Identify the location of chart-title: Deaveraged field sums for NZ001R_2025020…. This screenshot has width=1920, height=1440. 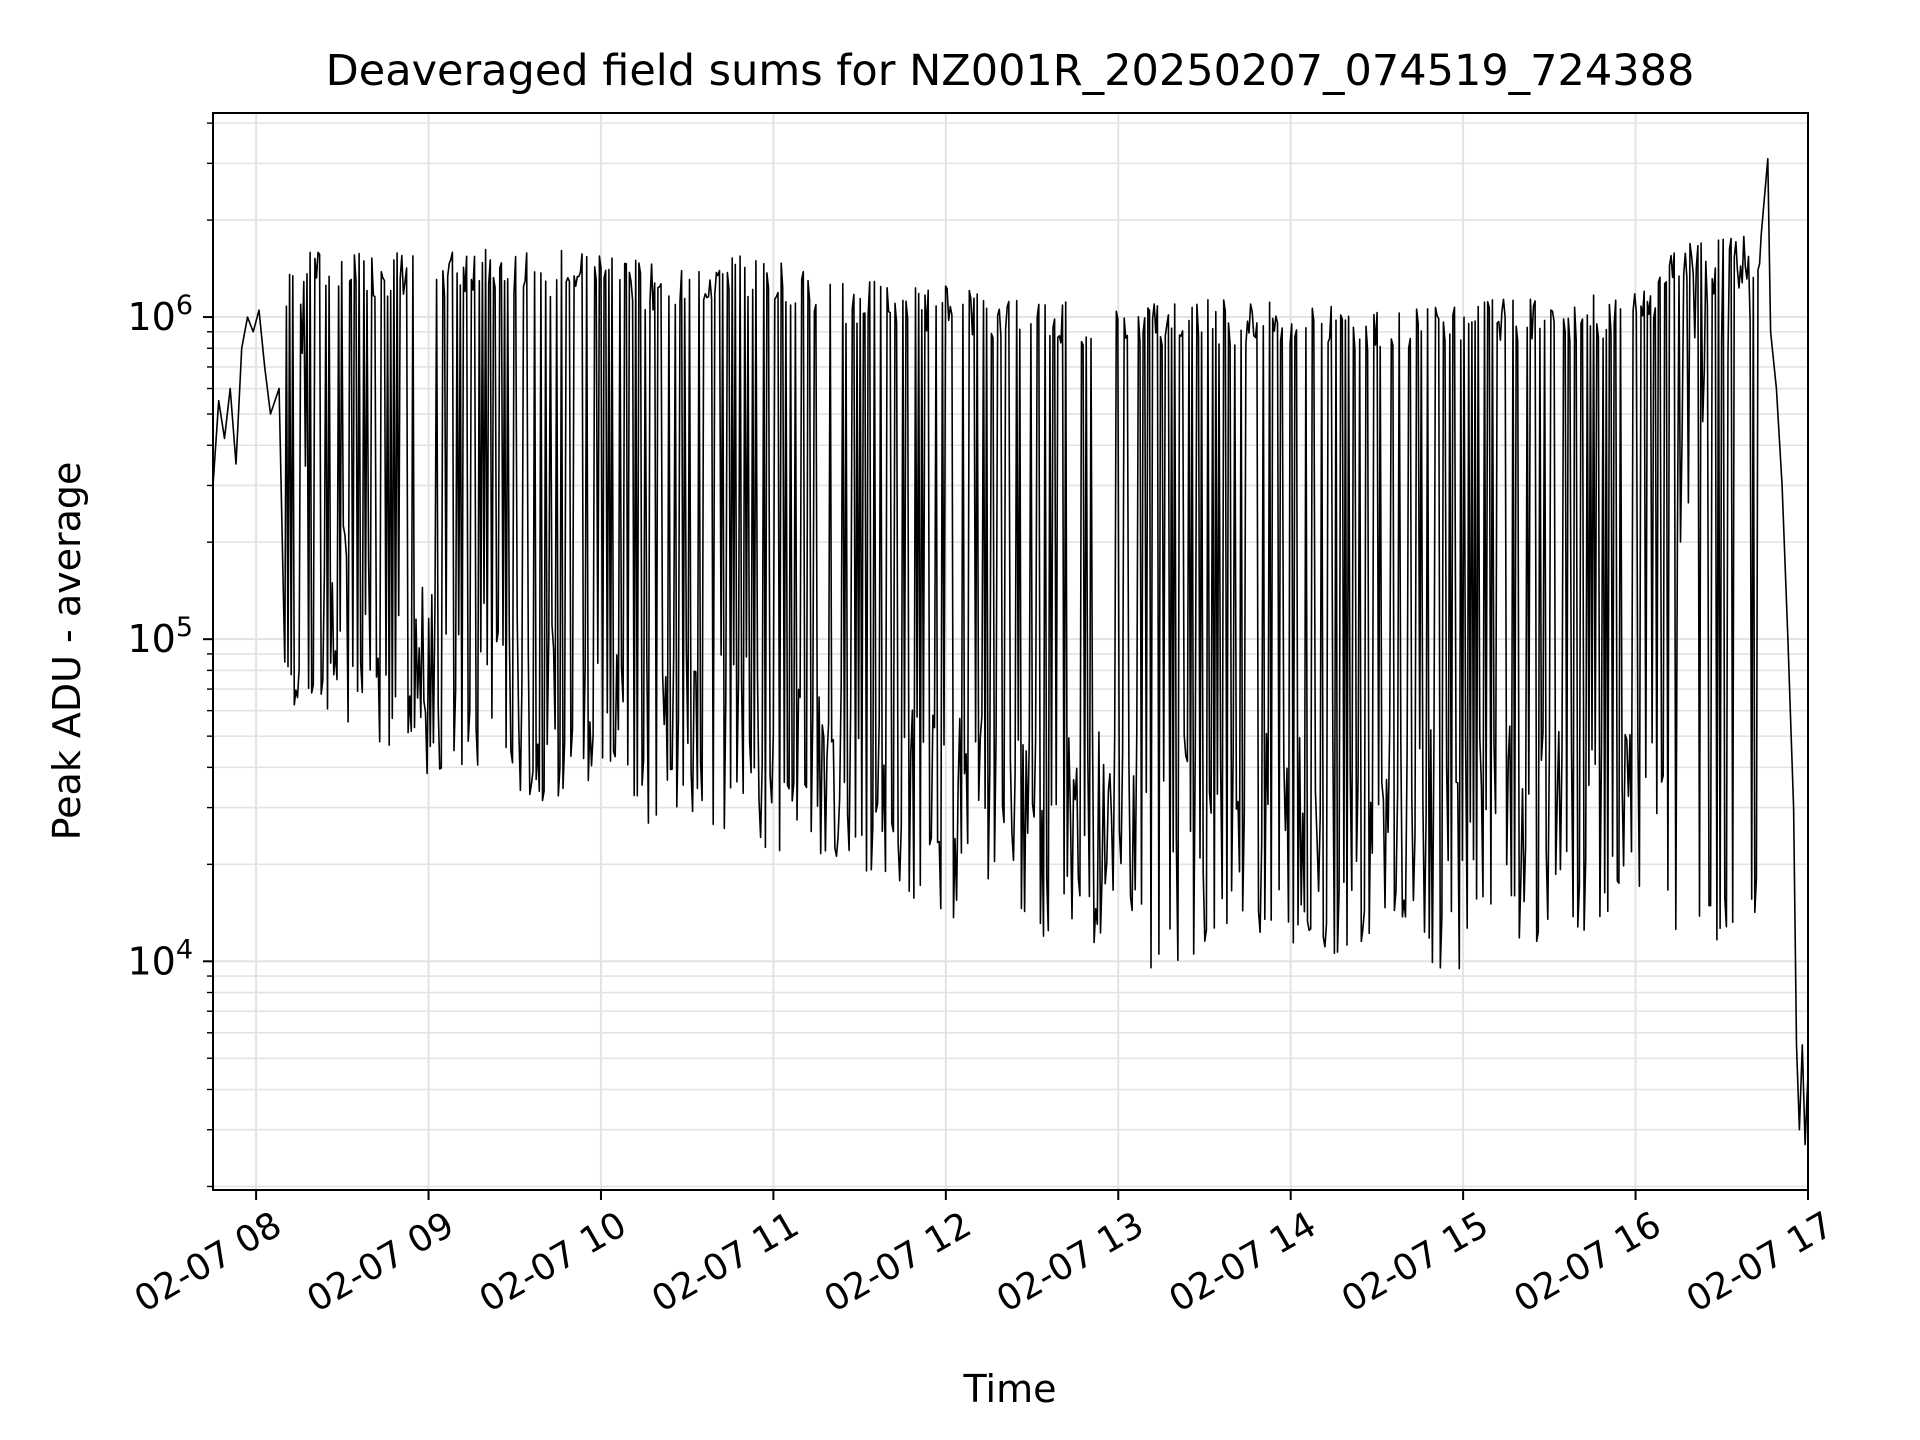
(1010, 71).